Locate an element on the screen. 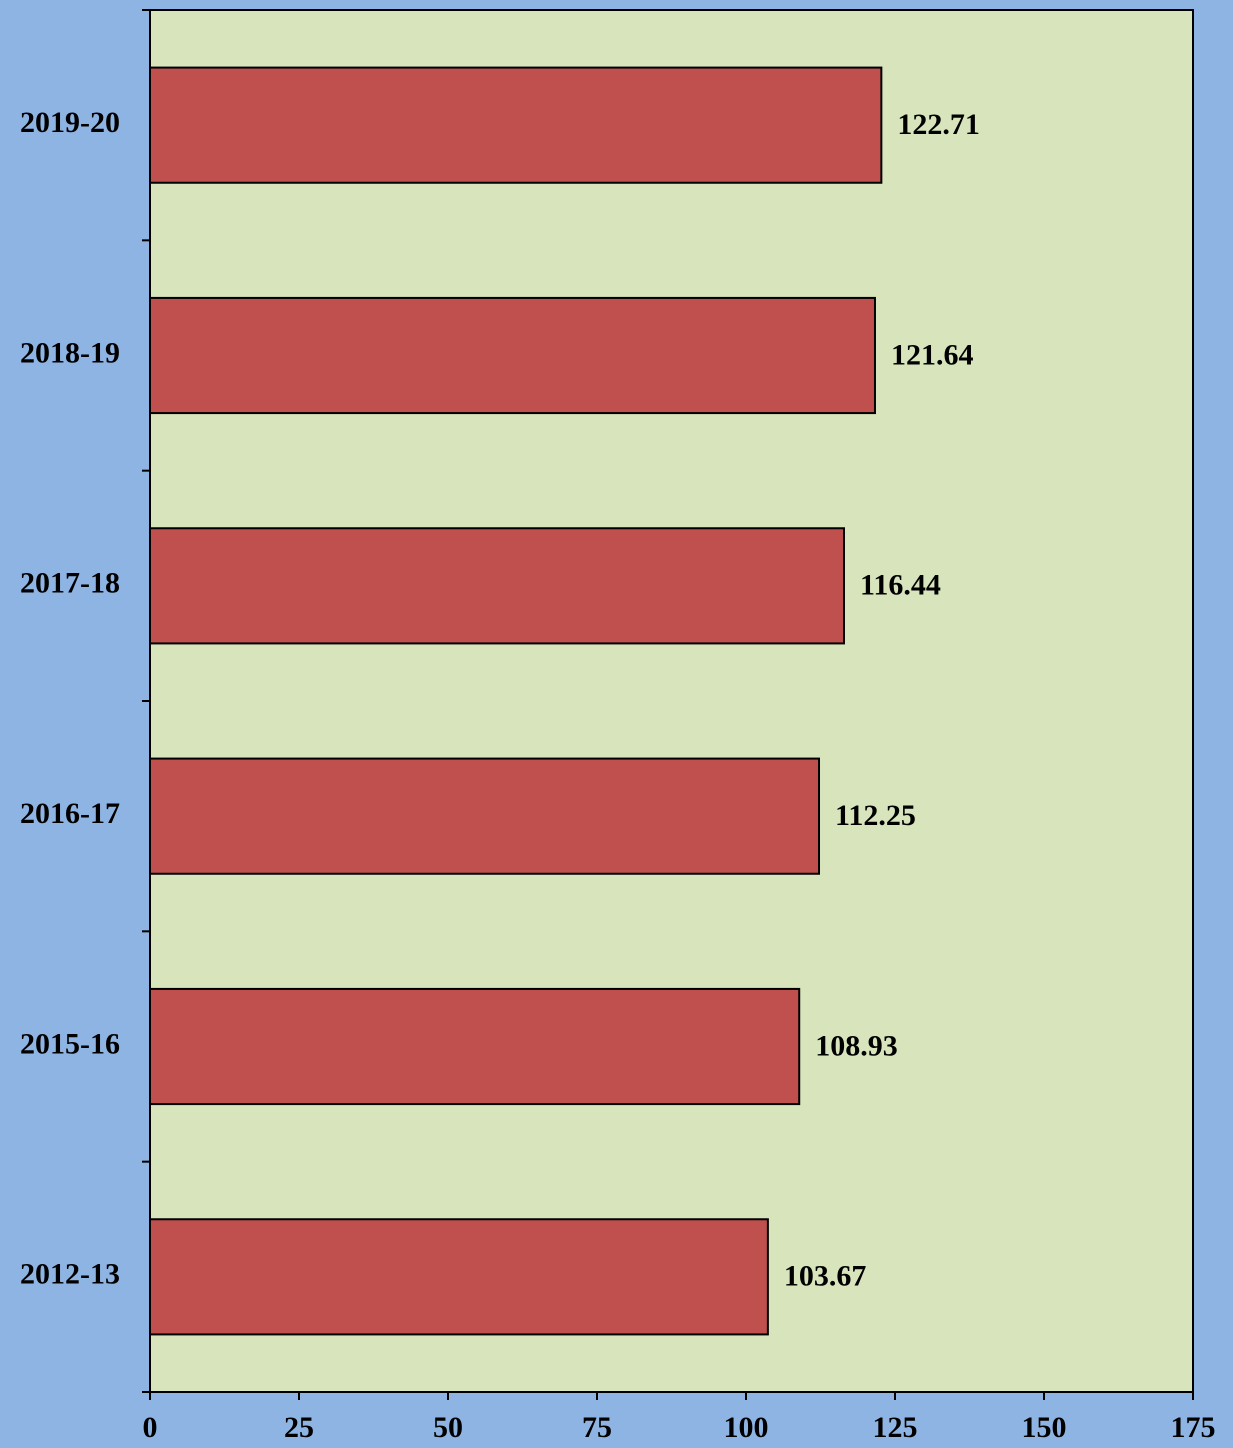 The width and height of the screenshot is (1233, 1448). value-label: 121.64 is located at coordinates (932, 354).